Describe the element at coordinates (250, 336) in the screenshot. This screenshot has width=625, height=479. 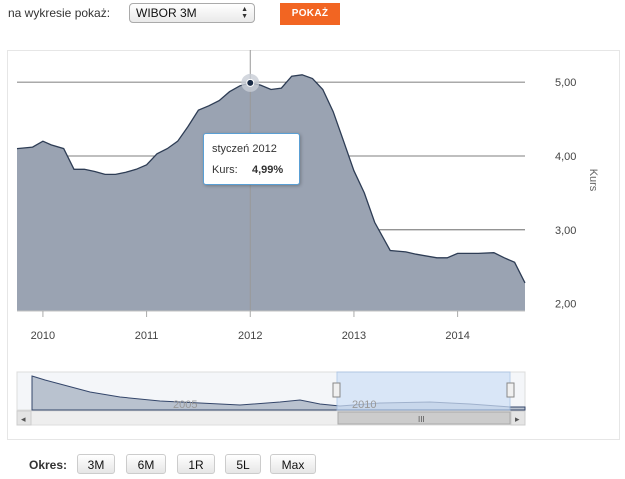
I see `x-tick-label: 2012` at that location.